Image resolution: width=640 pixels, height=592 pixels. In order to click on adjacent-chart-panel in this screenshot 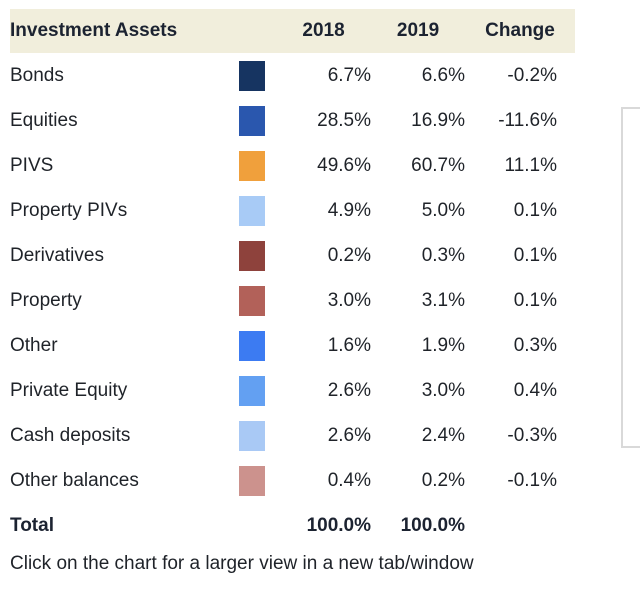, I will do `click(630, 277)`.